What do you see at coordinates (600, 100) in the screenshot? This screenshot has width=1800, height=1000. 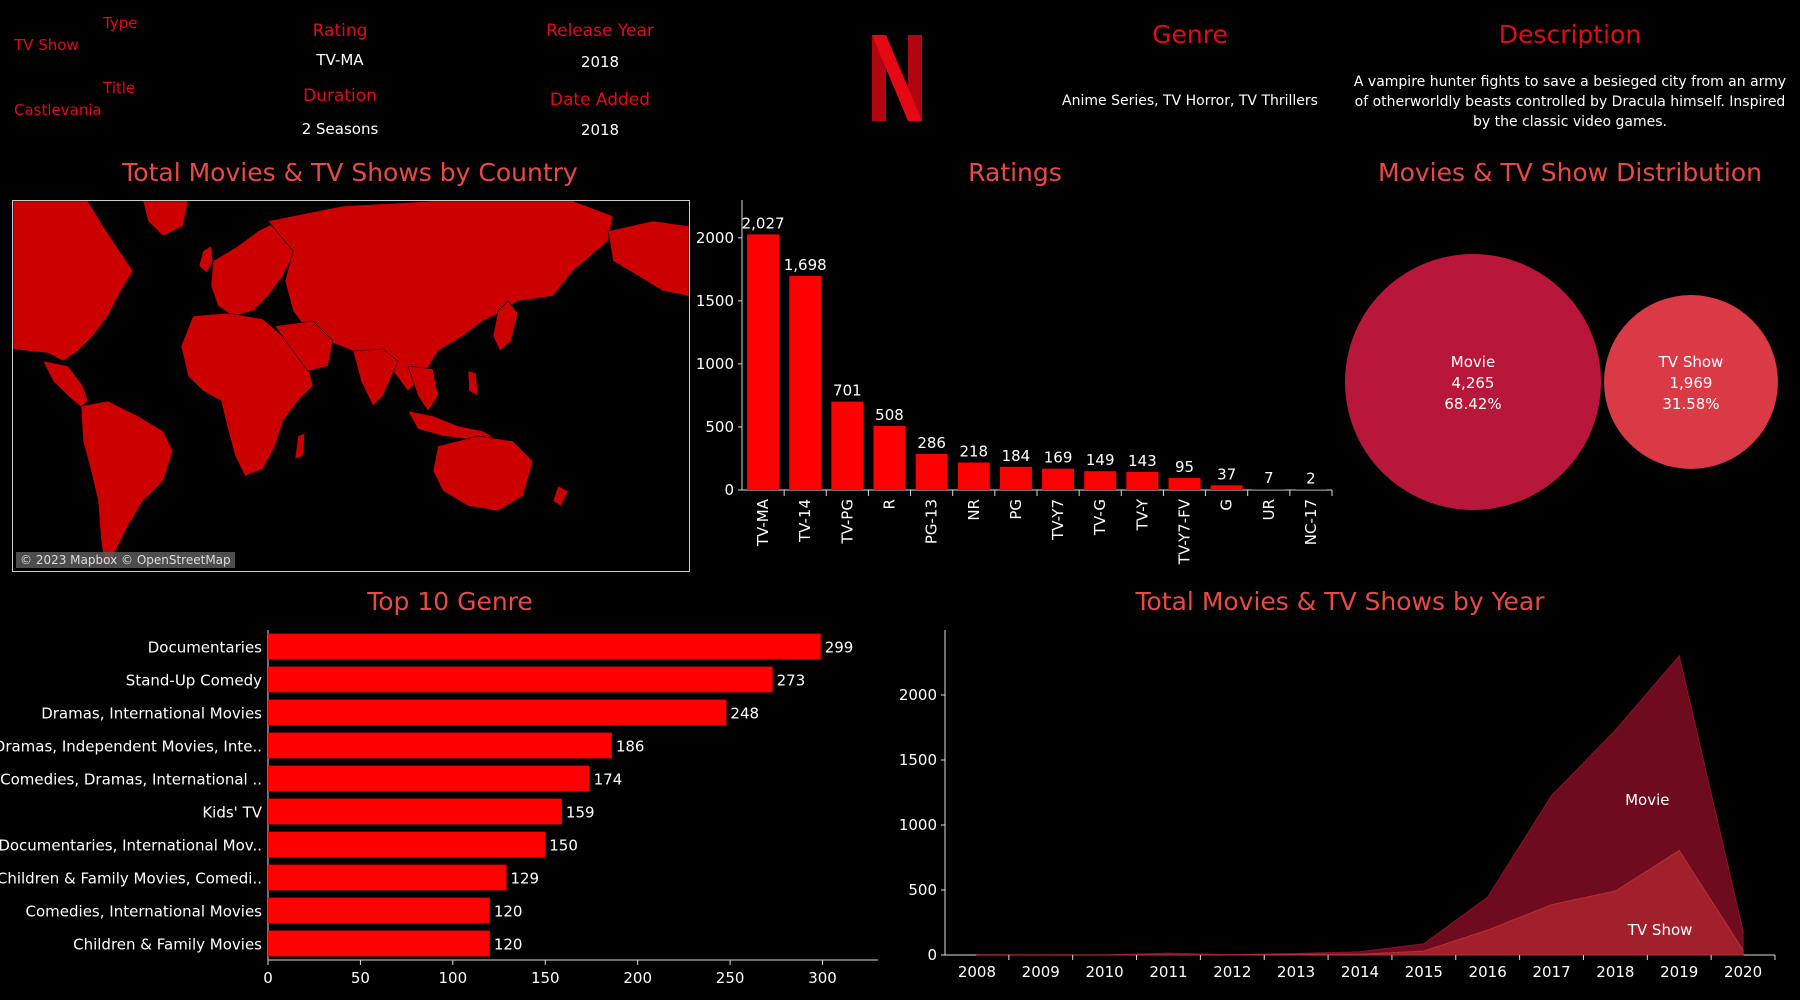 I see `date-added-label: Date Added` at bounding box center [600, 100].